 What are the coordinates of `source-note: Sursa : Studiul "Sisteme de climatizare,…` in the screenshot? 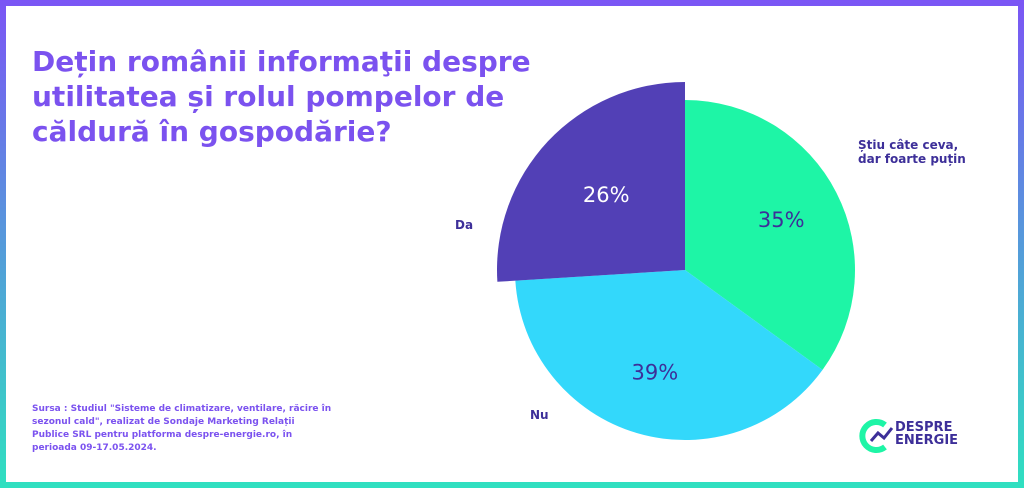 It's located at (182, 428).